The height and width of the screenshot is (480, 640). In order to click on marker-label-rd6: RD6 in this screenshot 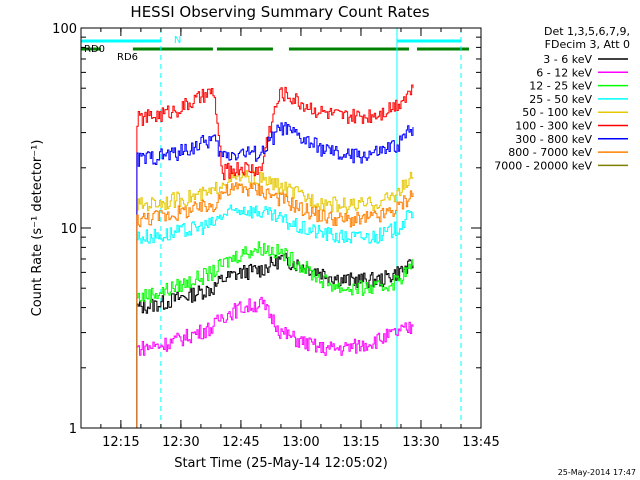, I will do `click(127, 57)`.